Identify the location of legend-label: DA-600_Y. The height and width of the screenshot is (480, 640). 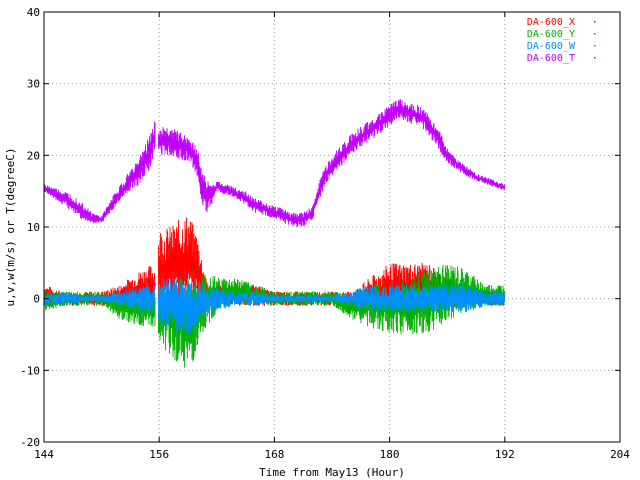
(551, 34).